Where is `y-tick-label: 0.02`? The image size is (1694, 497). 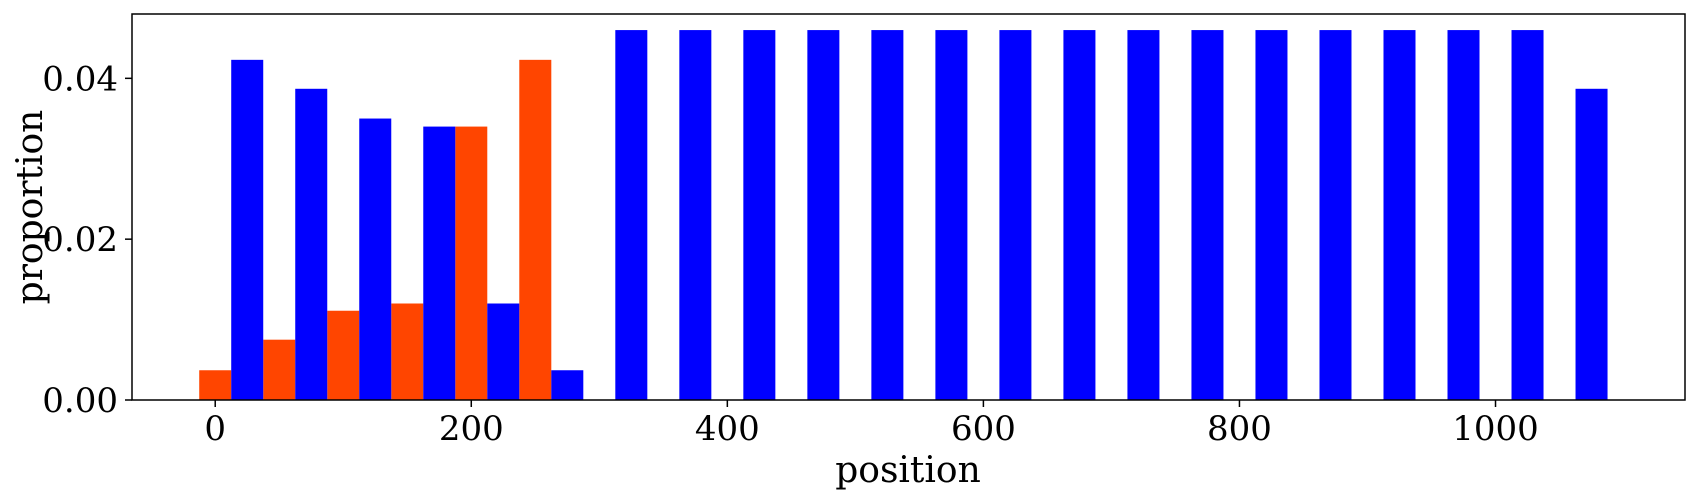
y-tick-label: 0.02 is located at coordinates (80, 240).